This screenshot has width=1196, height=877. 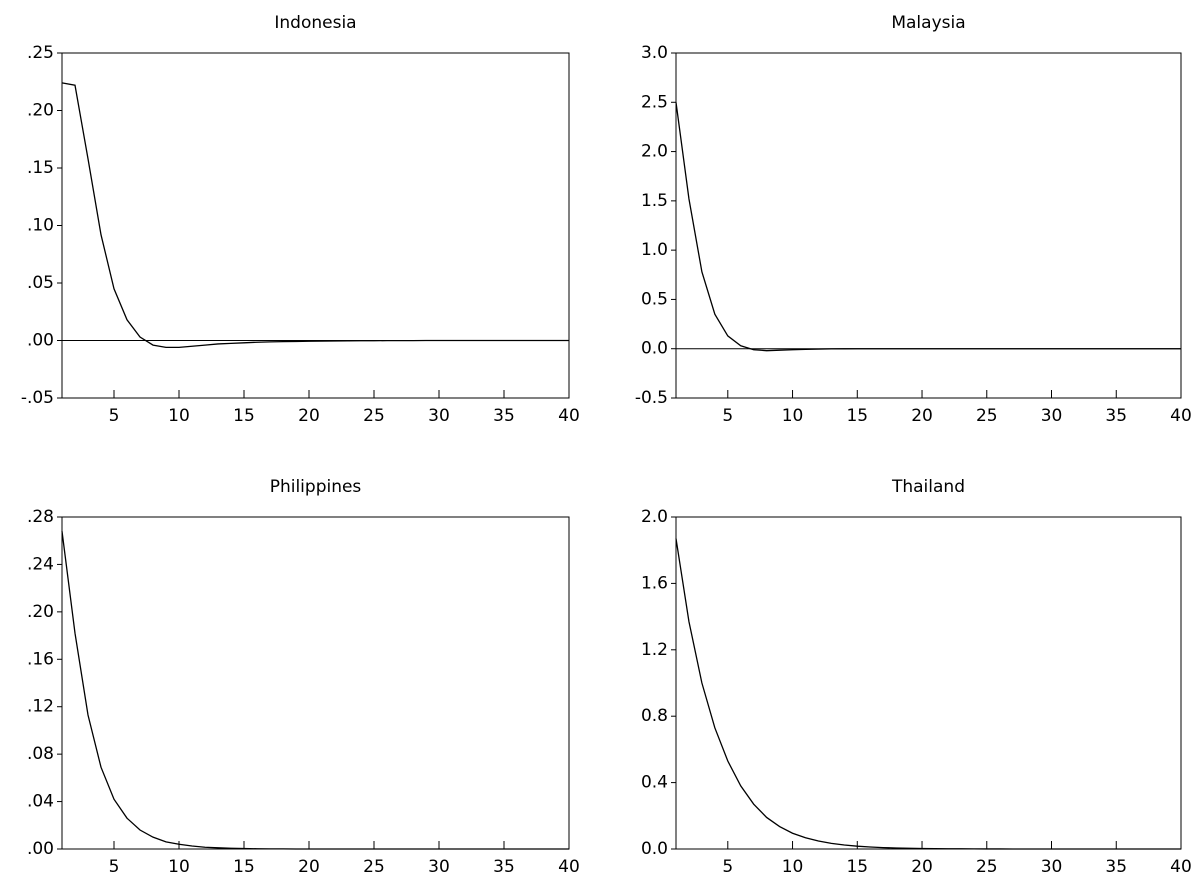 What do you see at coordinates (40, 754) in the screenshot?
I see `y-tick-label: .08` at bounding box center [40, 754].